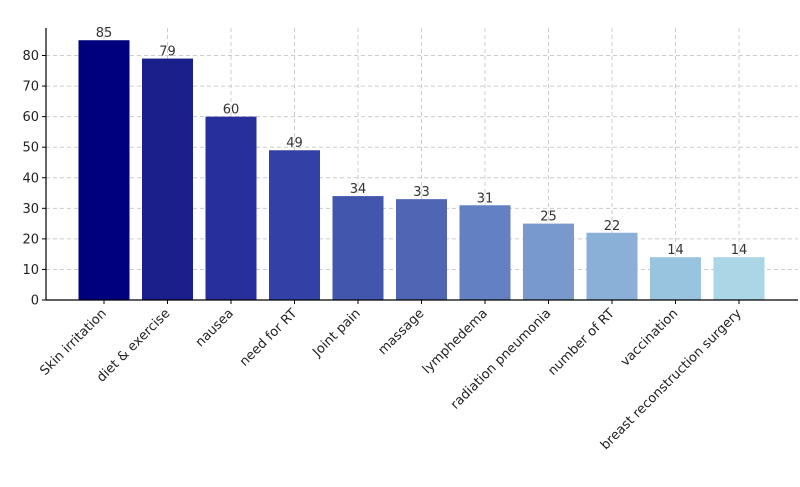  I want to click on x-tick-label: massage, so click(401, 332).